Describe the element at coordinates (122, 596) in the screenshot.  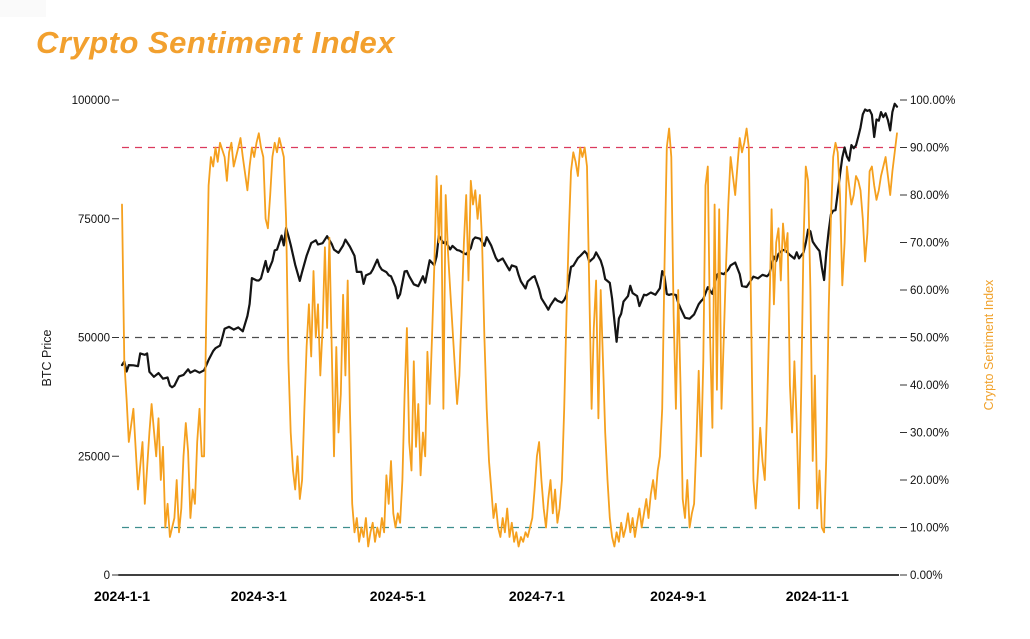
I see `x-axis-tick-label: 2024-1-1` at that location.